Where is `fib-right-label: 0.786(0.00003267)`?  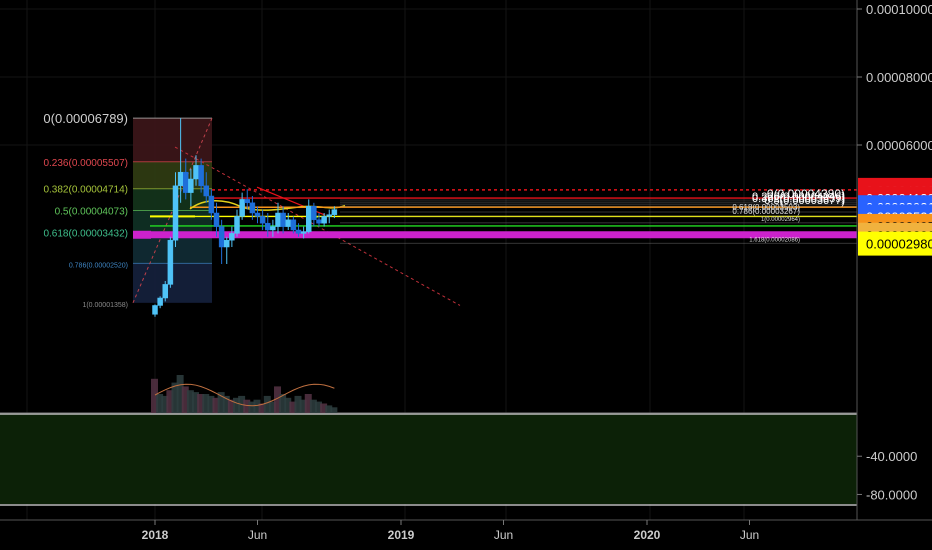 fib-right-label: 0.786(0.00003267) is located at coordinates (766, 211).